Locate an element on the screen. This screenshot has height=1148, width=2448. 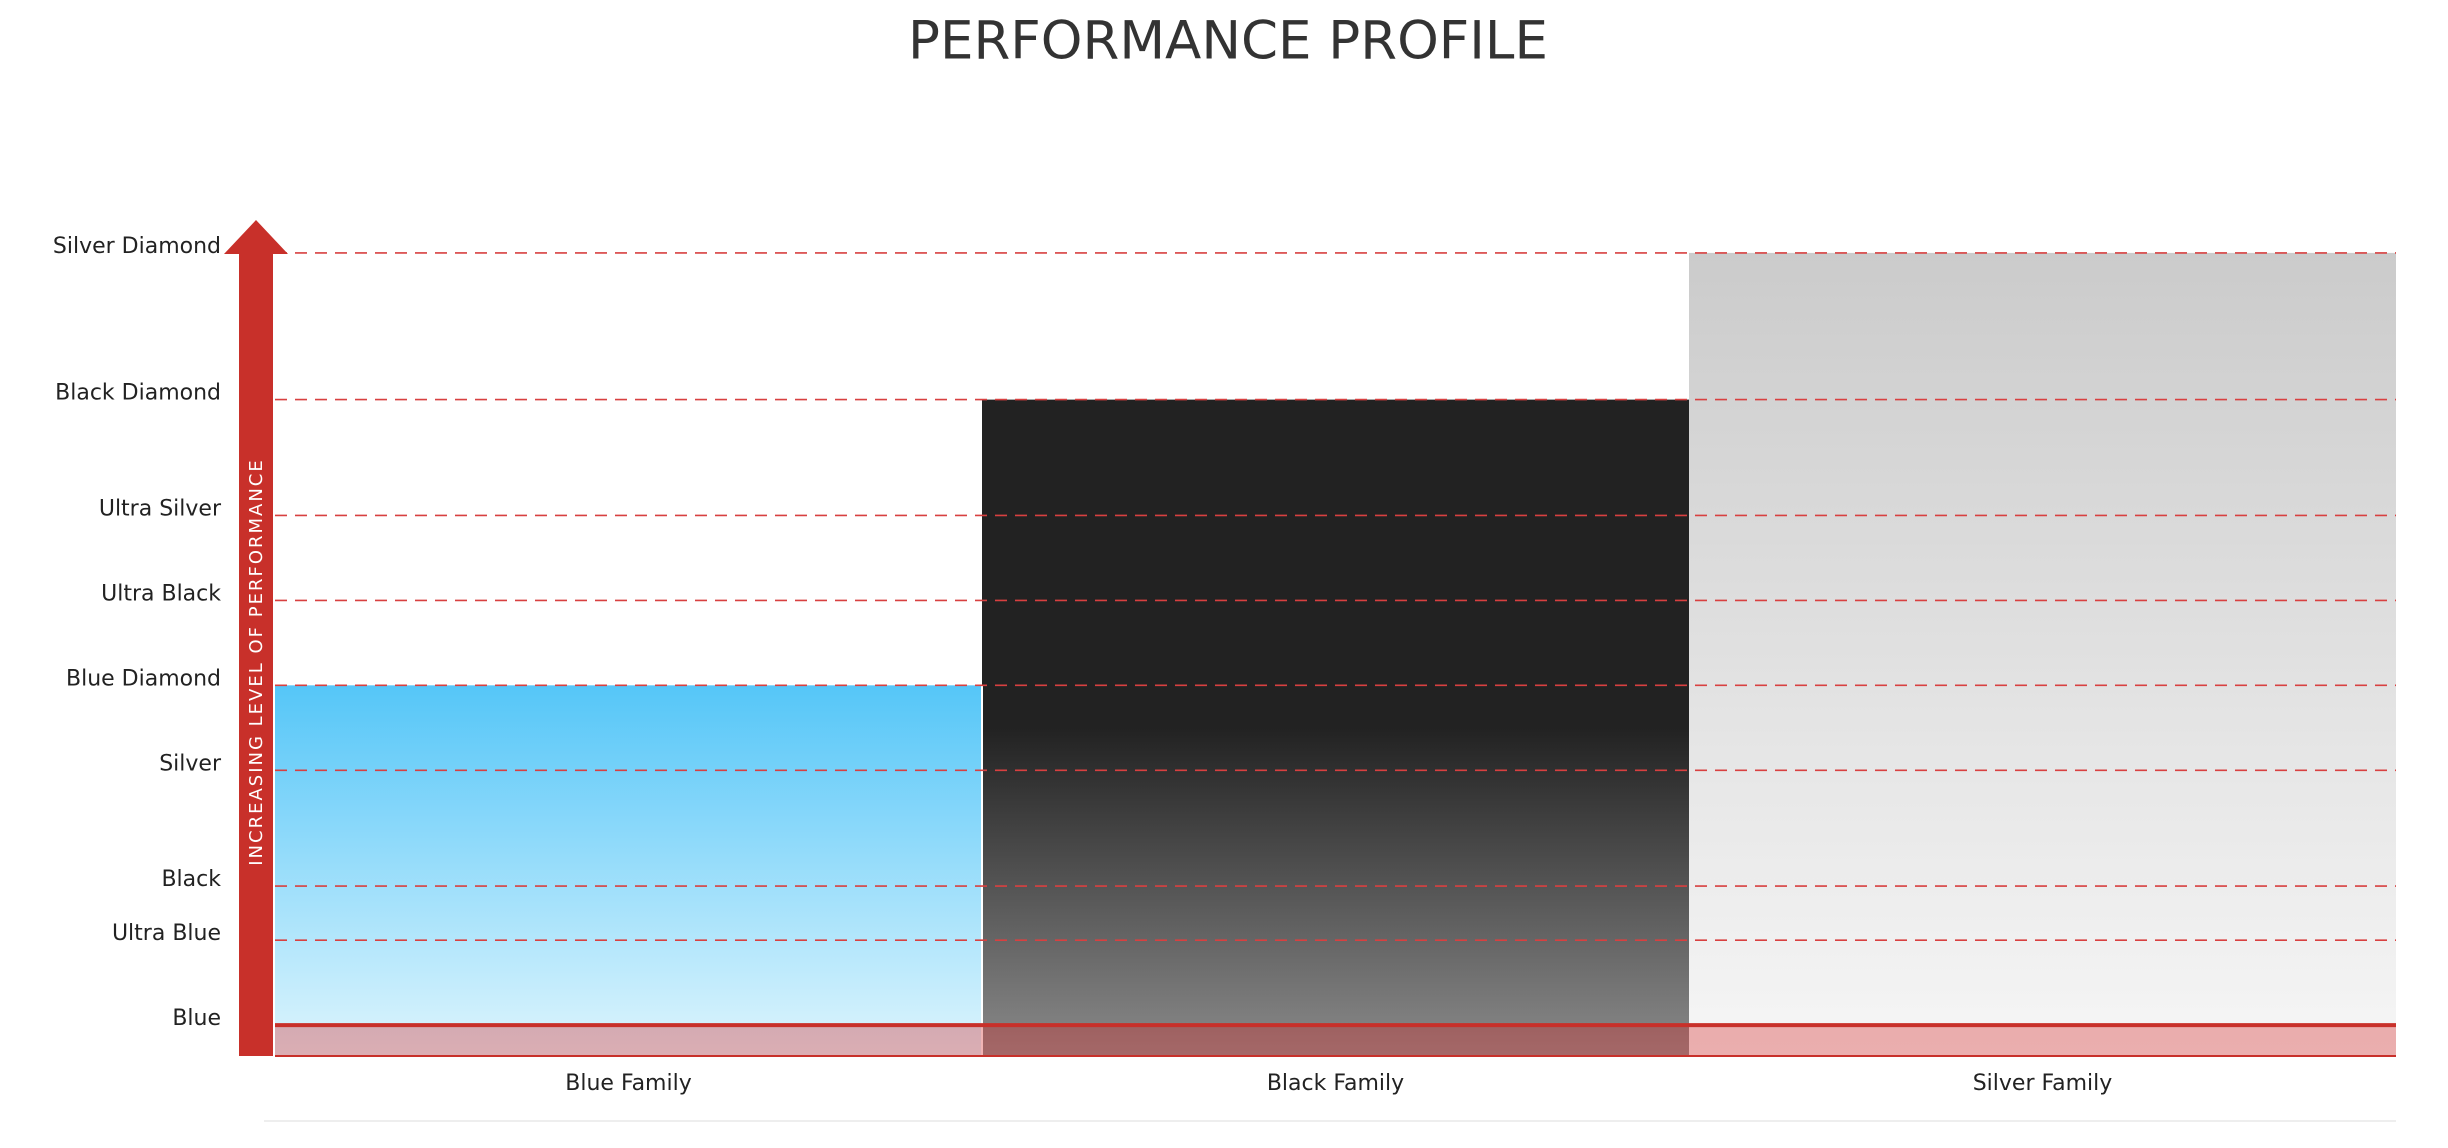
axis-arrow-head is located at coordinates (256, 237).